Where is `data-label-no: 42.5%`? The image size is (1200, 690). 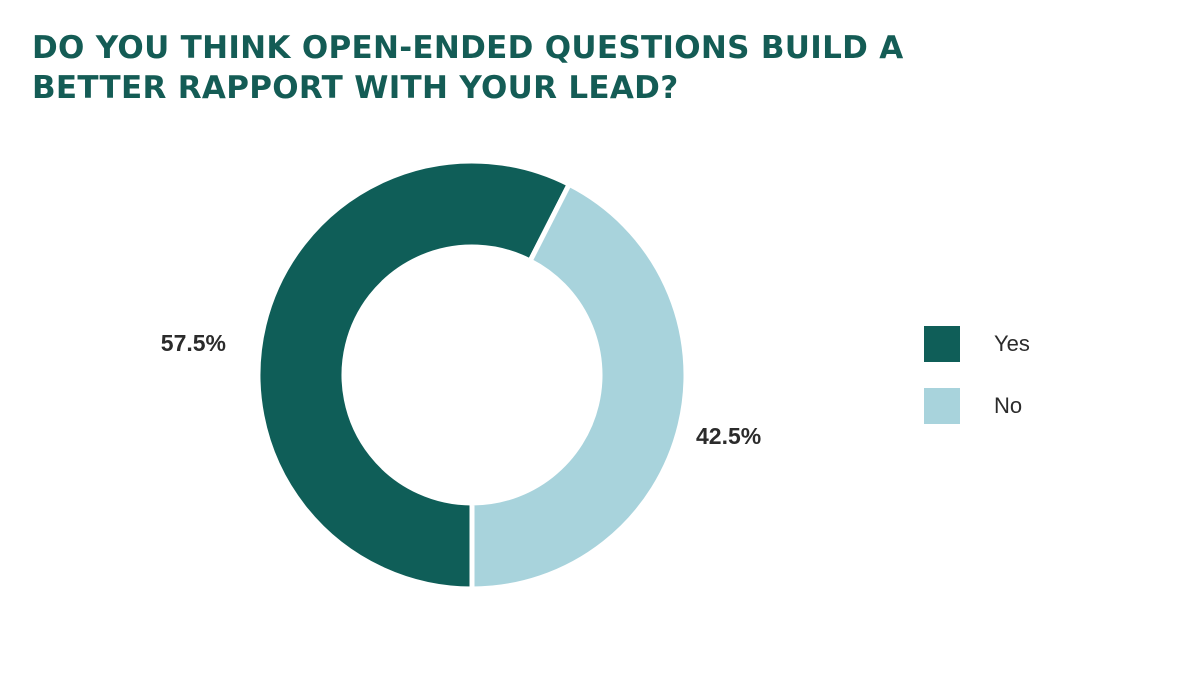
data-label-no: 42.5% is located at coordinates (728, 436).